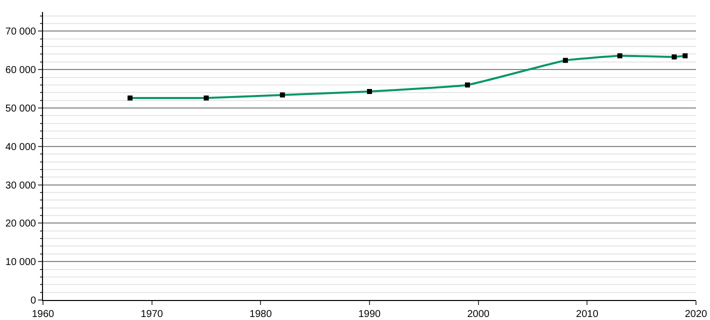 The height and width of the screenshot is (320, 710). What do you see at coordinates (20, 147) in the screenshot?
I see `y-tick-label: 40 000` at bounding box center [20, 147].